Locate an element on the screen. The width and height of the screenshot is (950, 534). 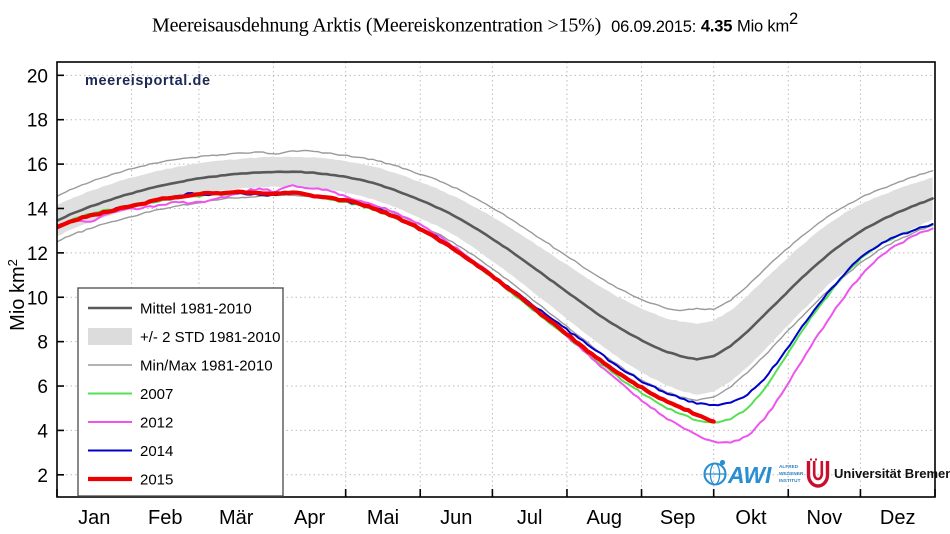
x-axis-label-feb: Feb is located at coordinates (165, 518).